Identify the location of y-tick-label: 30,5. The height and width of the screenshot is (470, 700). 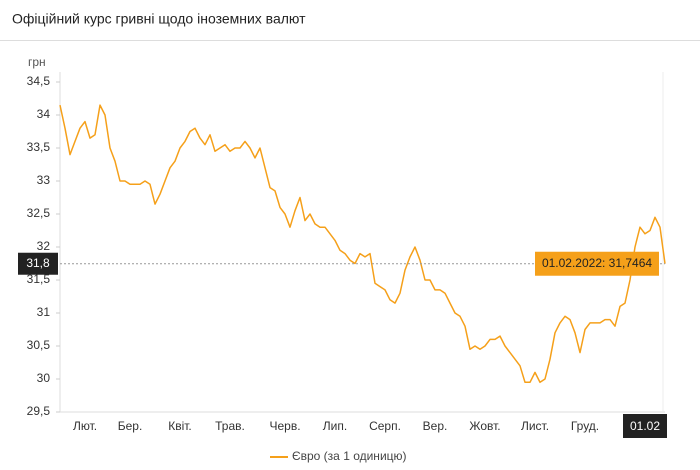
(39, 345).